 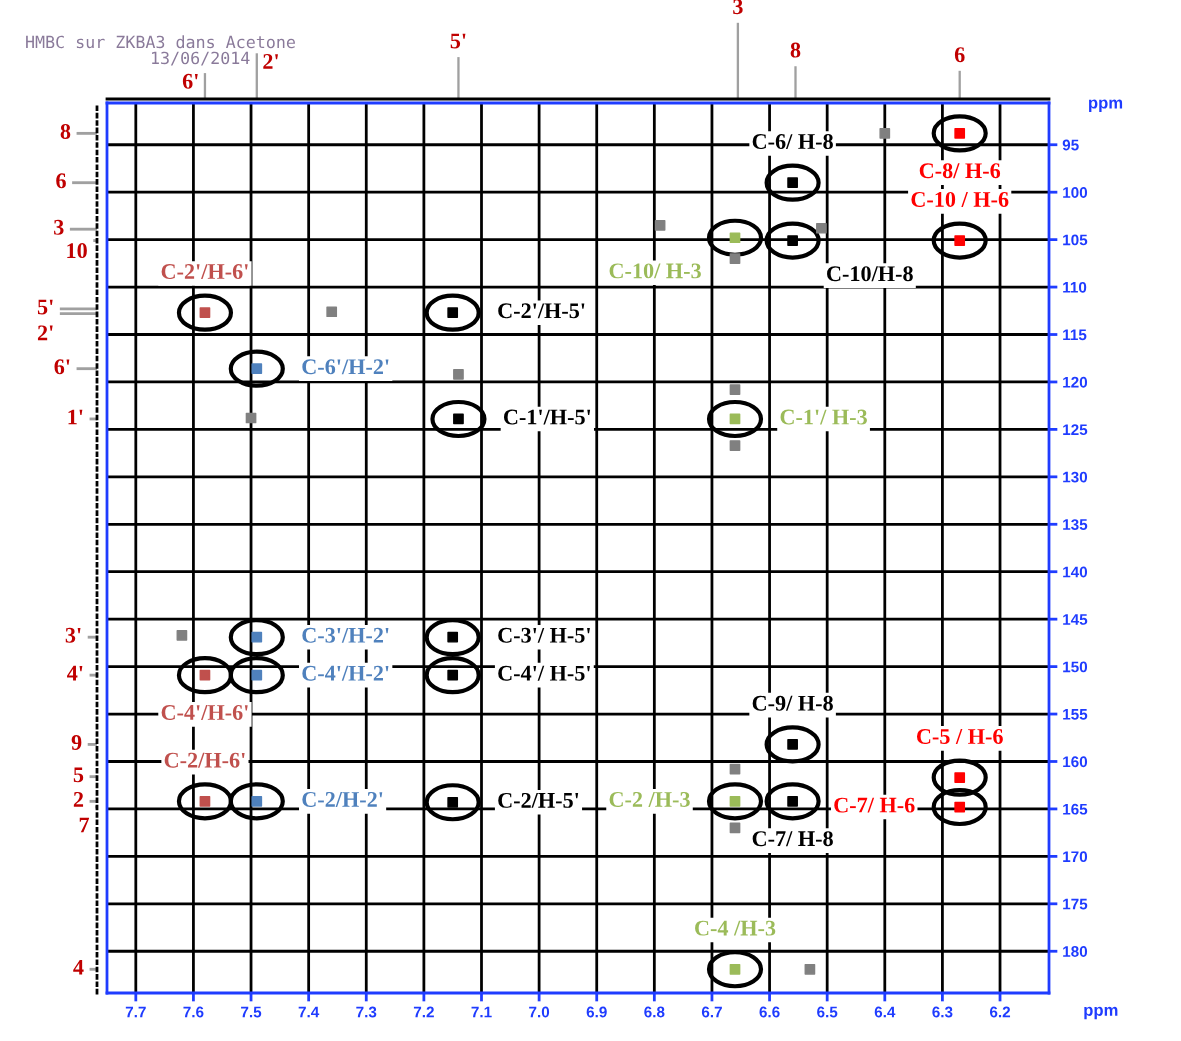 What do you see at coordinates (769, 1012) in the screenshot?
I see `x-tick-label: 6.6` at bounding box center [769, 1012].